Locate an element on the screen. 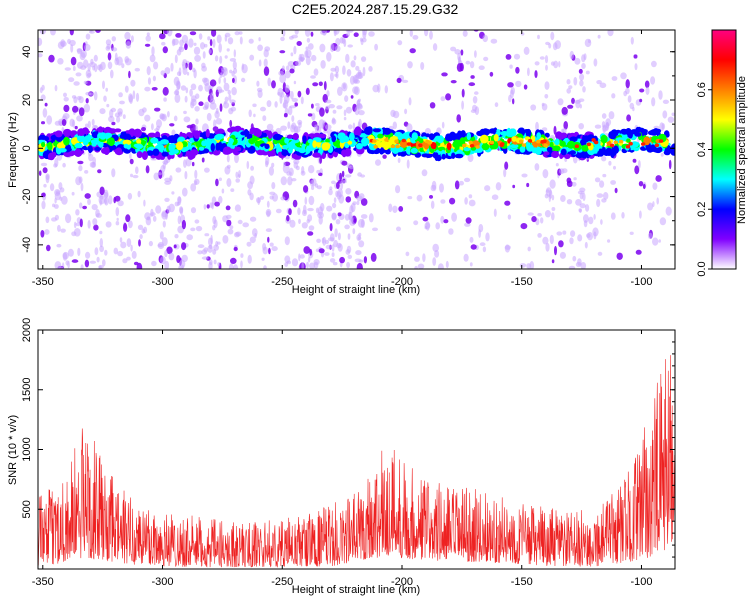  colorbar-tick-label: 0.6 is located at coordinates (702, 89).